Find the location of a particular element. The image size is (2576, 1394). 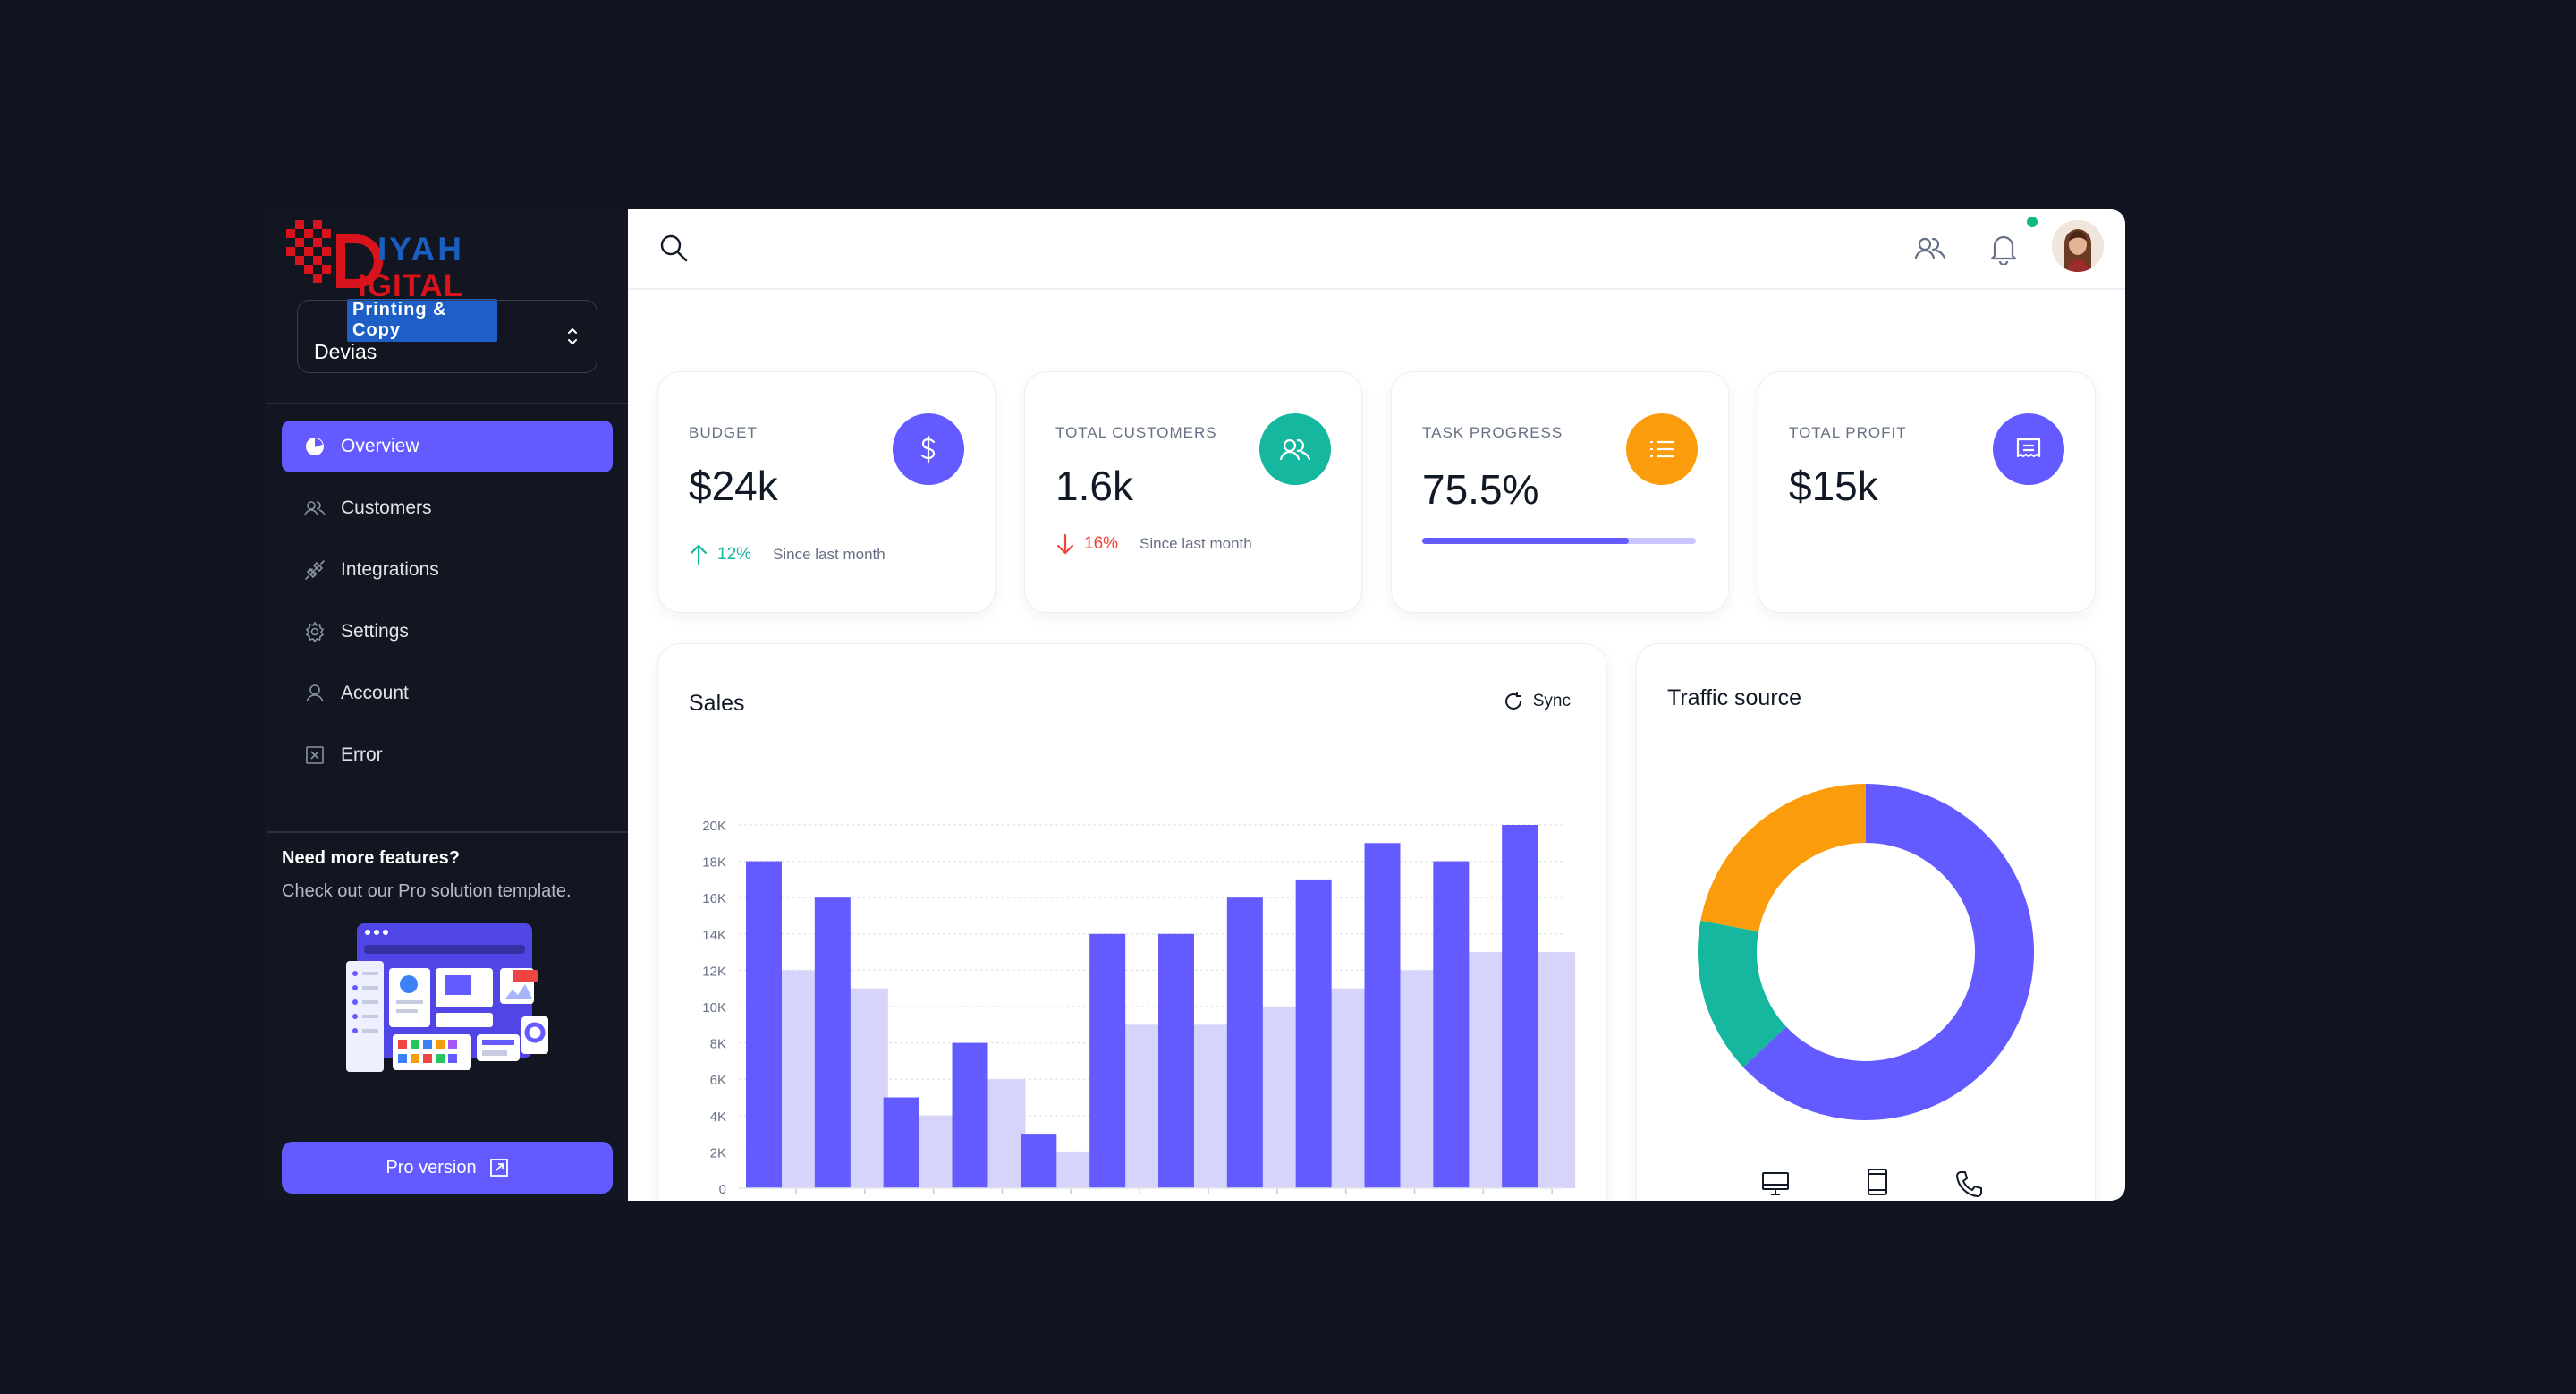

company-logo: IYAH IGITAL Printing & Copy is located at coordinates (391, 278).